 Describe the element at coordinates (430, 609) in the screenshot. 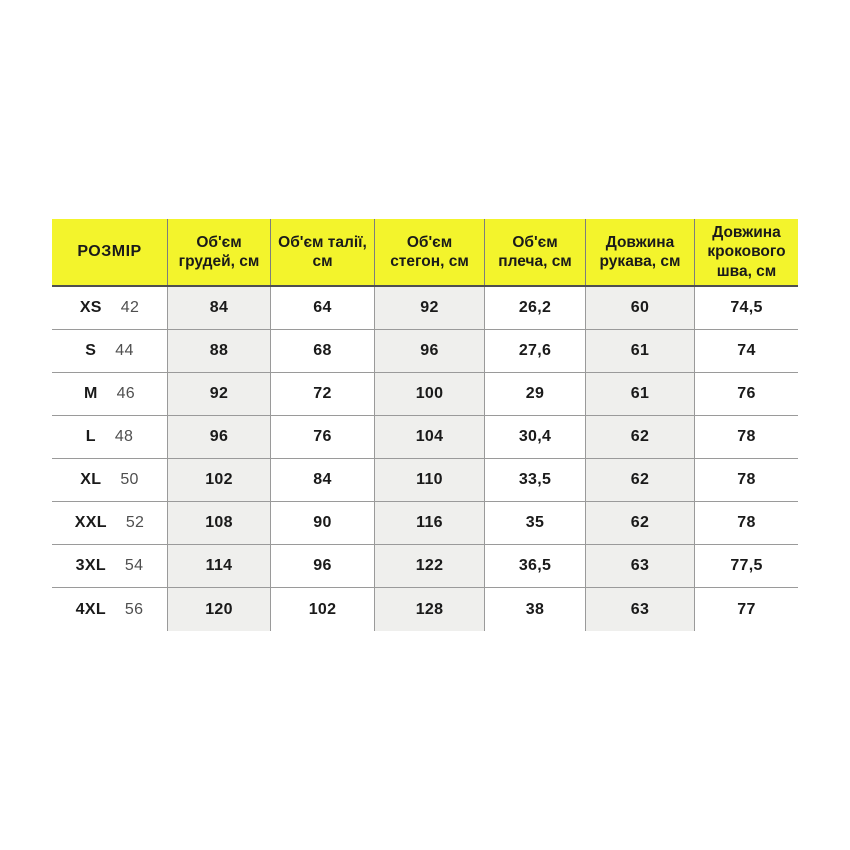

I see `hips-value: 128` at that location.